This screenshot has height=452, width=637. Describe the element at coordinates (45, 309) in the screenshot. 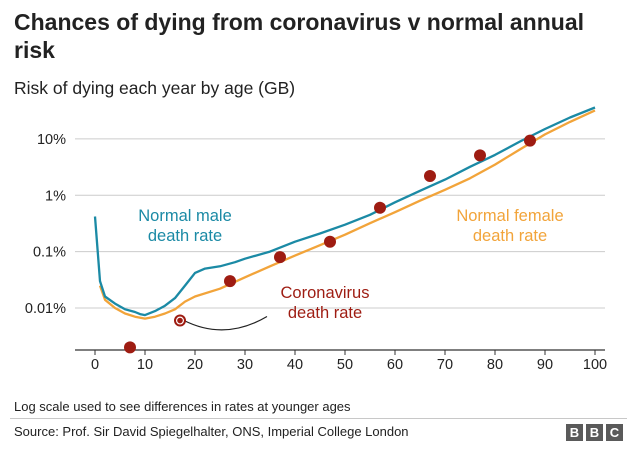

I see `y-tick-label: 0.01%` at that location.